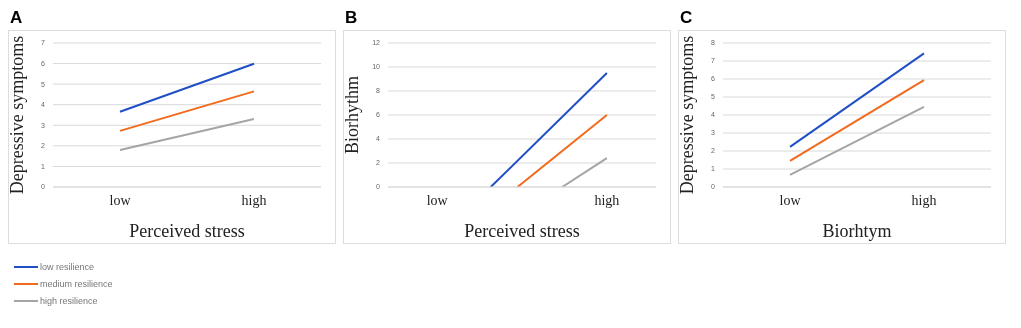  I want to click on legend-label: medium resilience, so click(76, 283).